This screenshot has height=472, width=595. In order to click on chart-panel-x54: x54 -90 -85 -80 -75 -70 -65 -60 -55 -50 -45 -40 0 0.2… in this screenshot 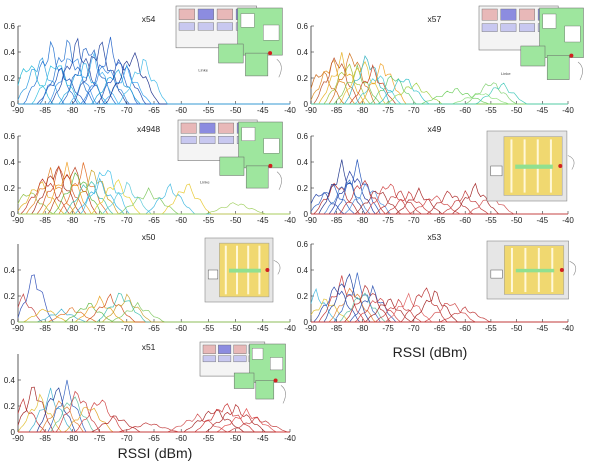, I will do `click(150, 64)`.